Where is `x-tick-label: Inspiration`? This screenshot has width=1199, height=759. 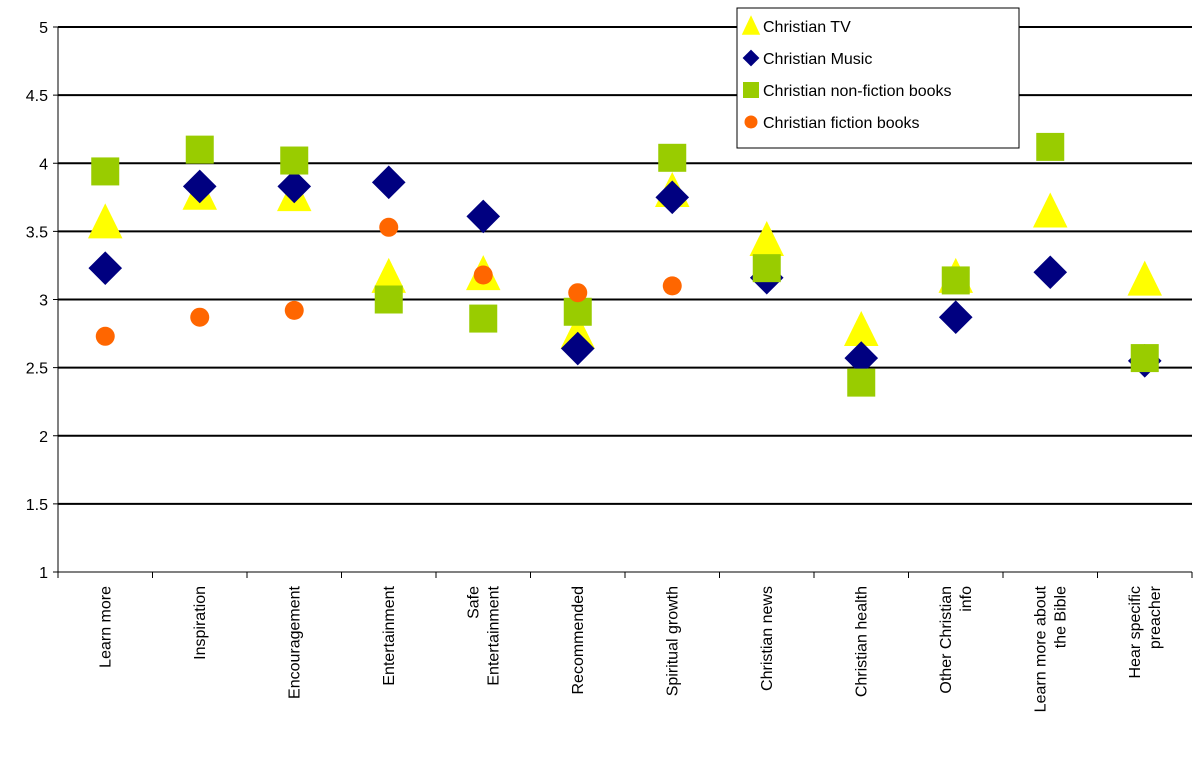 x-tick-label: Inspiration is located at coordinates (200, 623).